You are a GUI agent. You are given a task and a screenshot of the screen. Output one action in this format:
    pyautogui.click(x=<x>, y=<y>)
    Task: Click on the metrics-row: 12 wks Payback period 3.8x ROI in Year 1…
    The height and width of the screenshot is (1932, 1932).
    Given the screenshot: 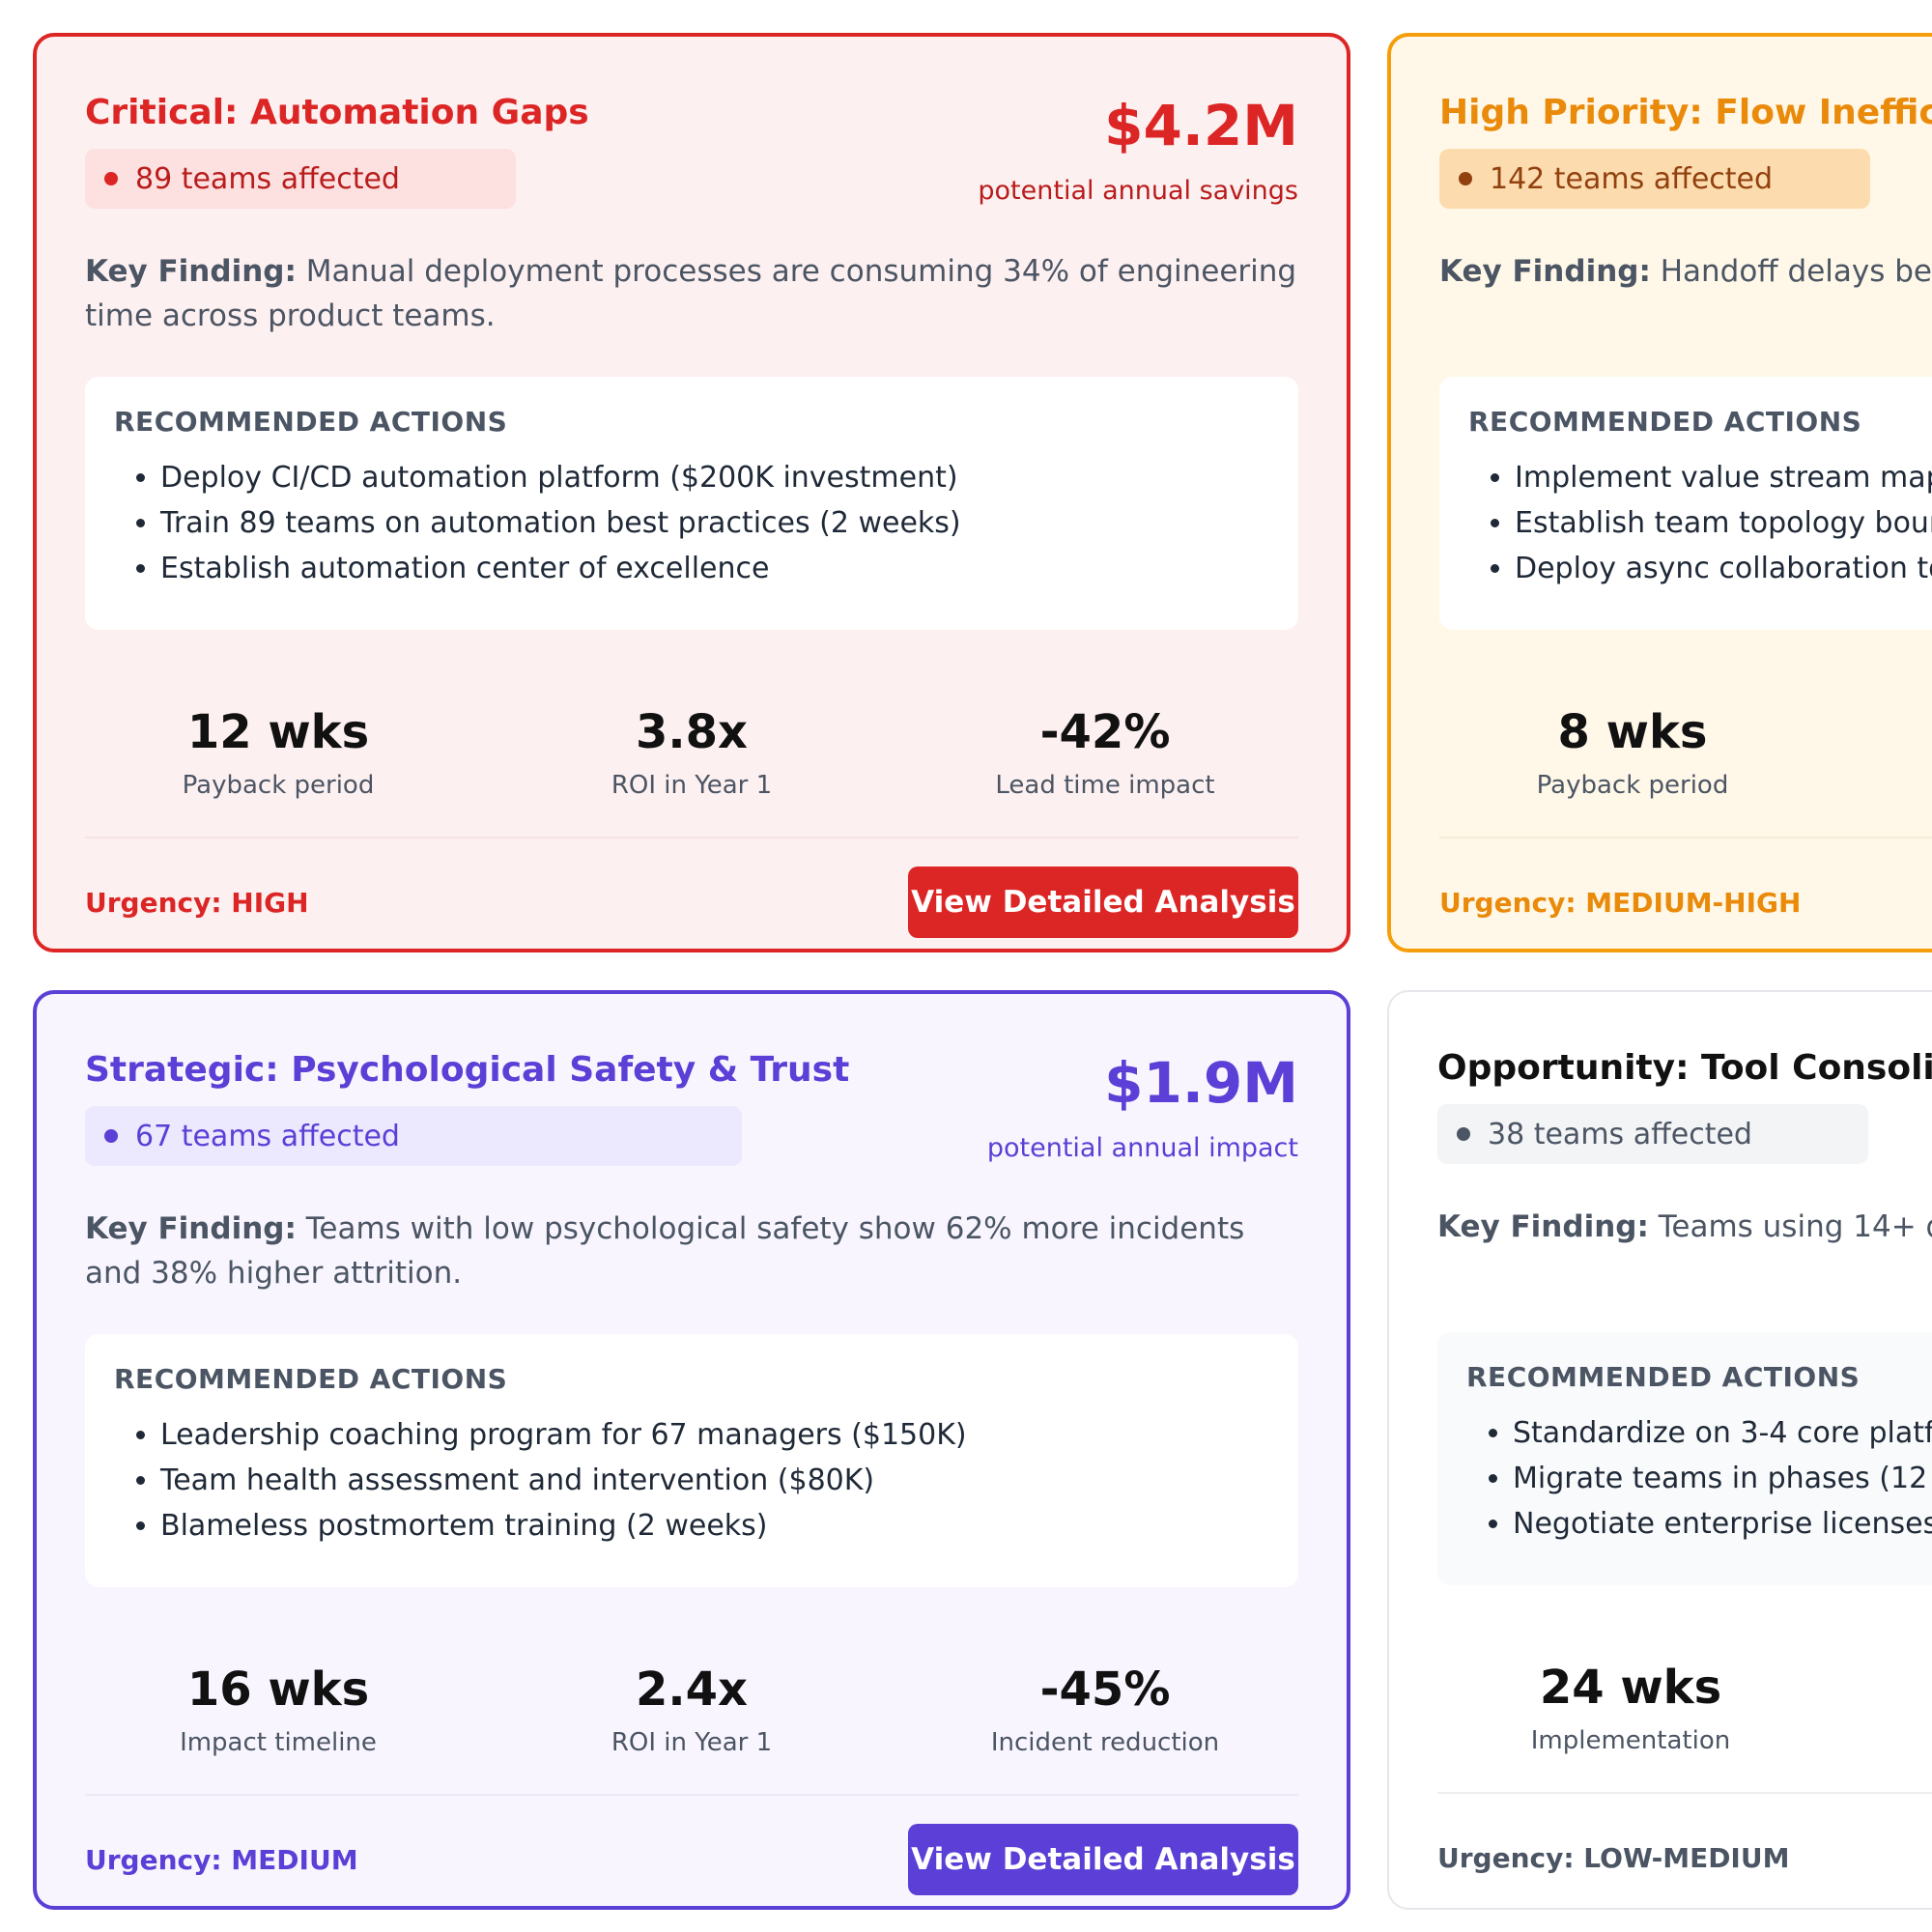 What is the action you would take?
    pyautogui.click(x=691, y=756)
    